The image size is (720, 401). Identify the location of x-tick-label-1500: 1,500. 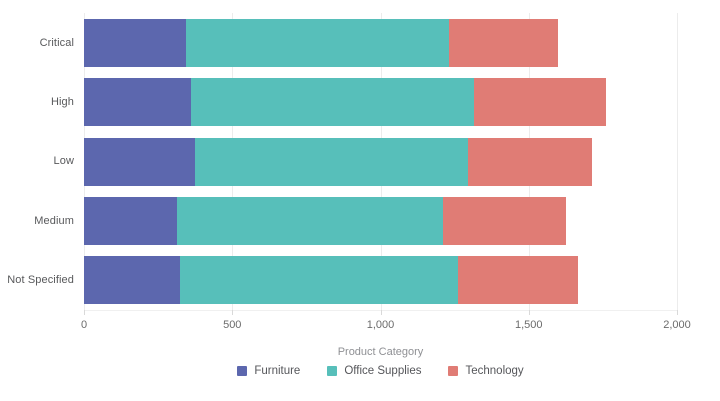
(528, 325).